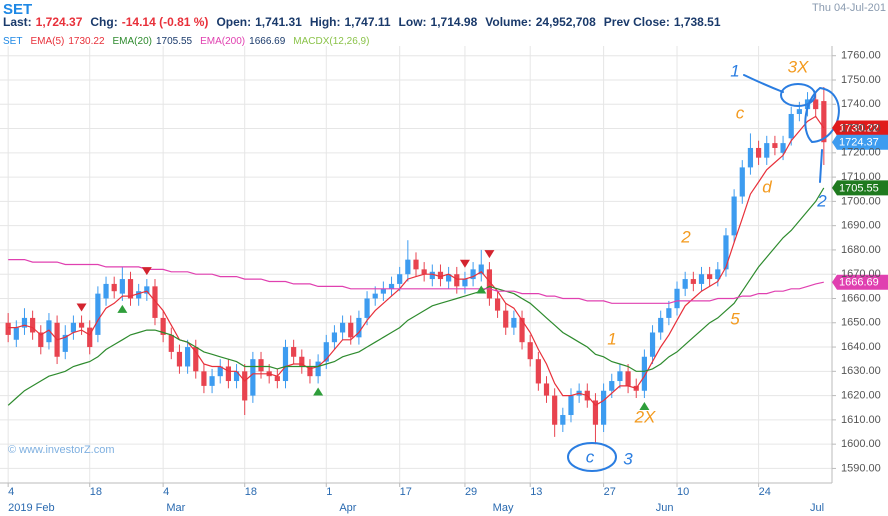  Describe the element at coordinates (765, 492) in the screenshot. I see `x-tick-label: 24` at that location.